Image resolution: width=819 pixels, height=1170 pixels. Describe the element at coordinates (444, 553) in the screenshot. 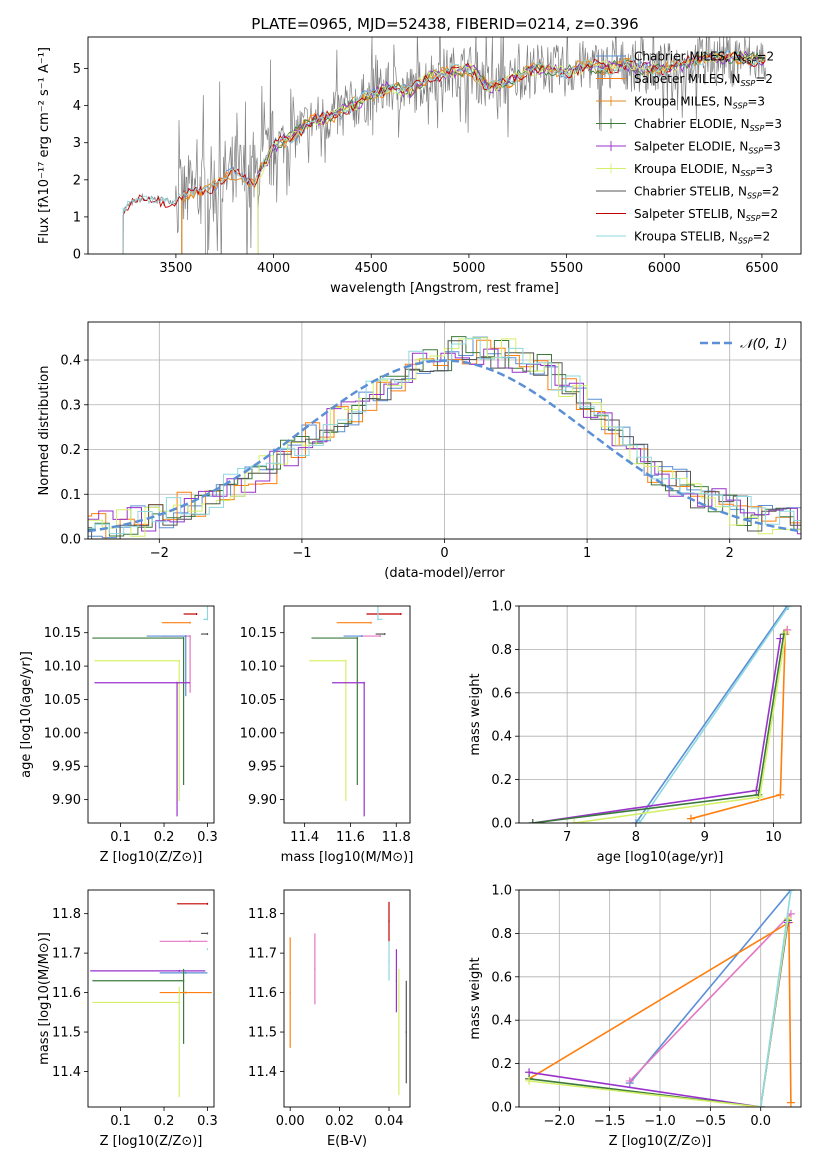

I see `x-tick-label: 0` at that location.